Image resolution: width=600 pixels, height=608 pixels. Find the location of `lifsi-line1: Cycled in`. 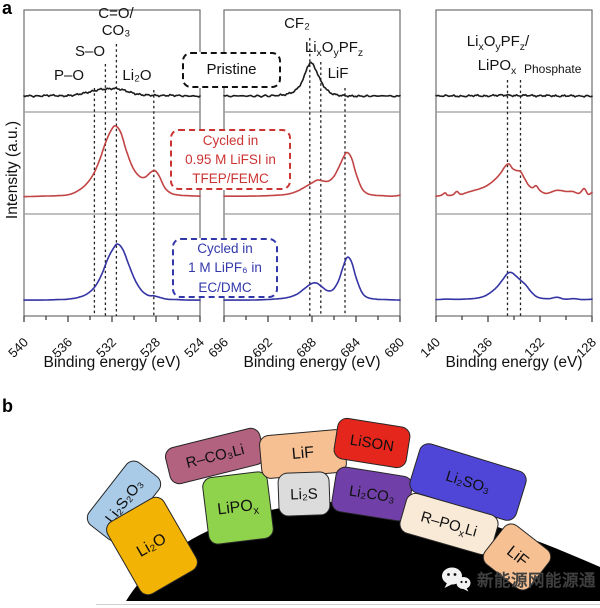

lifsi-line1: Cycled in is located at coordinates (230, 140).